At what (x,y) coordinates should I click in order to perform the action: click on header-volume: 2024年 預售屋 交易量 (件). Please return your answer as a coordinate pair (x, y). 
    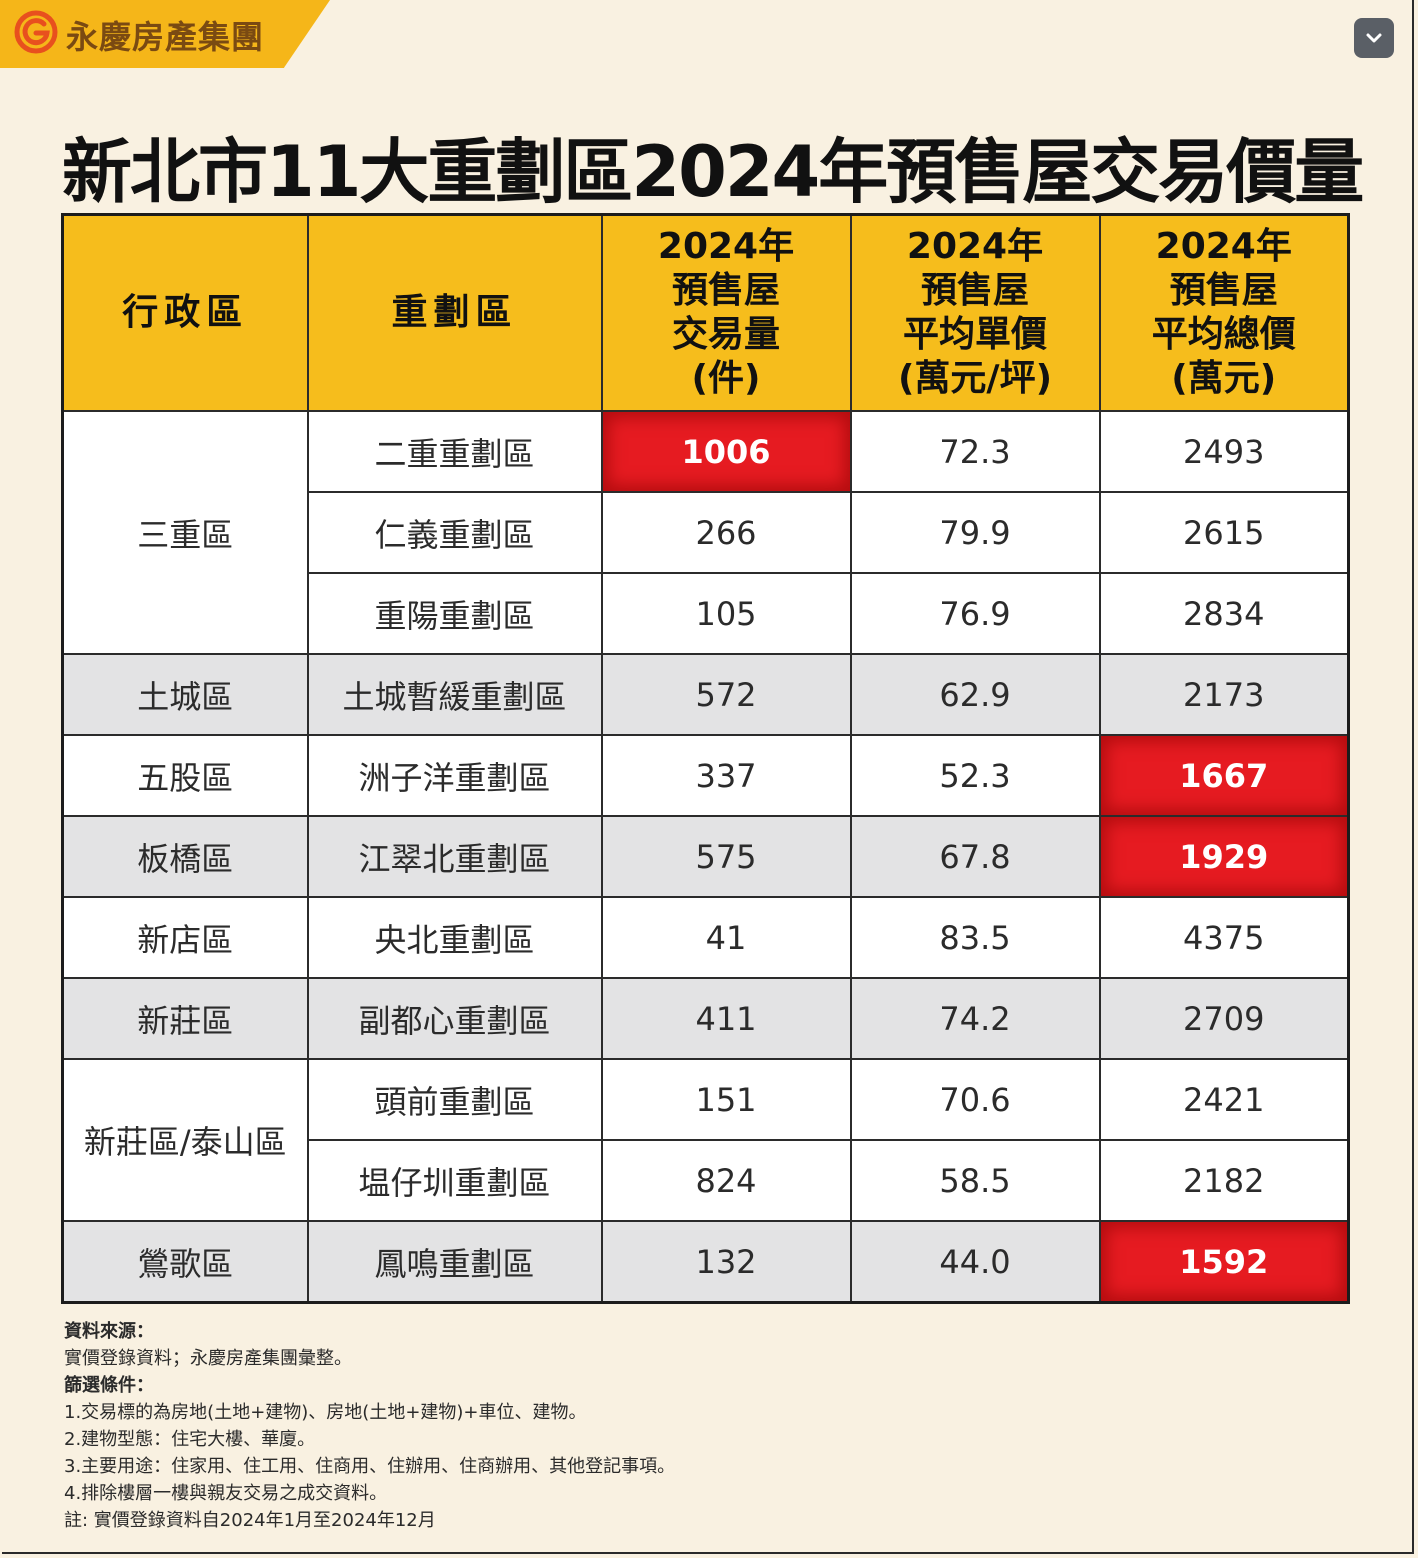
    Looking at the image, I should click on (726, 312).